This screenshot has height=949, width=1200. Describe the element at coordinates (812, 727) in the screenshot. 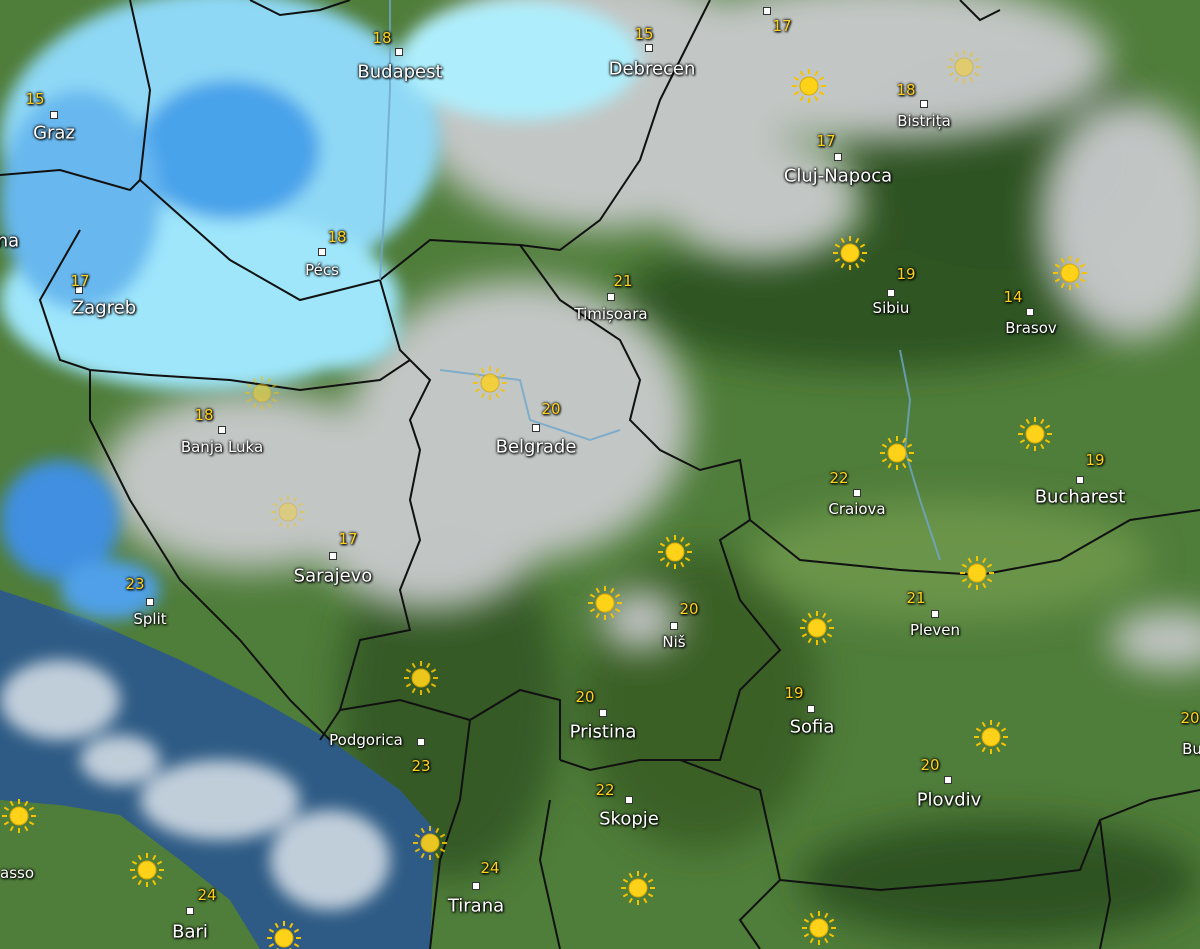

I see `city-name: Sofia` at that location.